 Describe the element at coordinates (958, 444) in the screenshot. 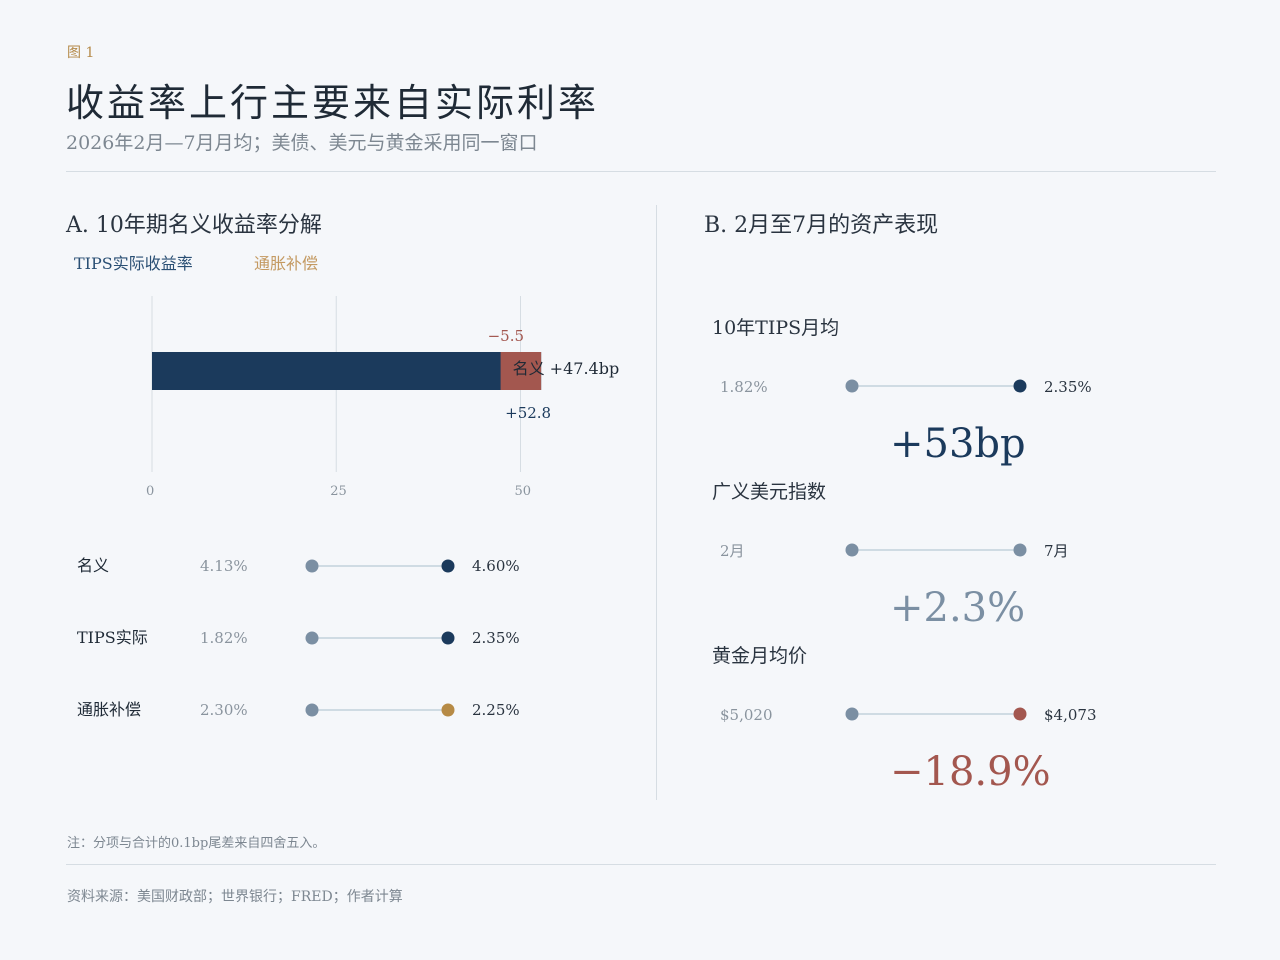

I see `asset-change-value: +53bp` at that location.